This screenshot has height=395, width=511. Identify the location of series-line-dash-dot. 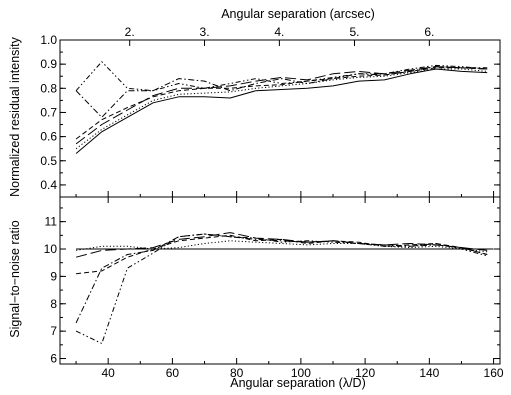
(281, 92).